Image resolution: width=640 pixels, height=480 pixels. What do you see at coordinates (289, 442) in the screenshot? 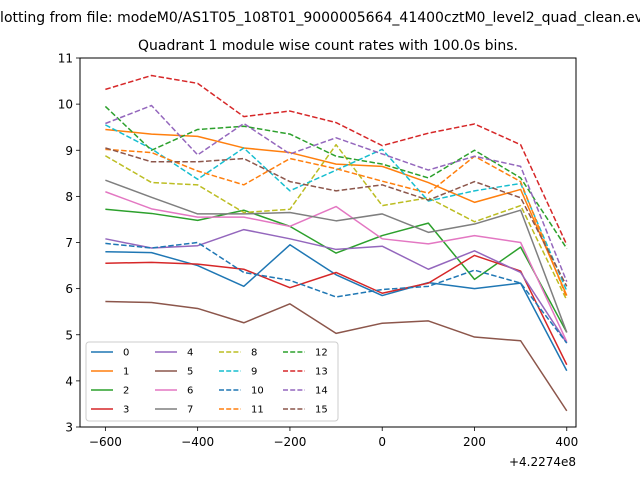
I see `x-tick-label: −200` at bounding box center [289, 442].